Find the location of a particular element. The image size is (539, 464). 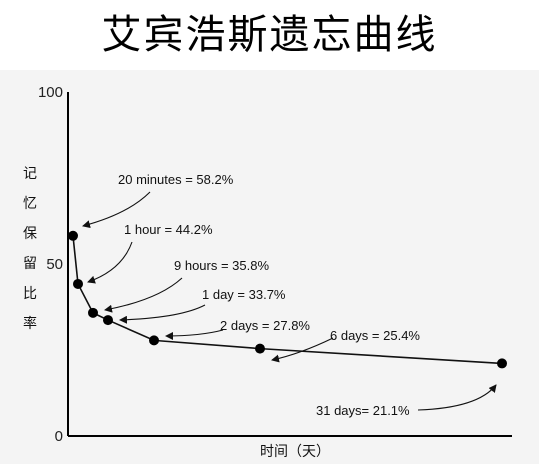

x-axis-label: 时间（天） is located at coordinates (295, 452).